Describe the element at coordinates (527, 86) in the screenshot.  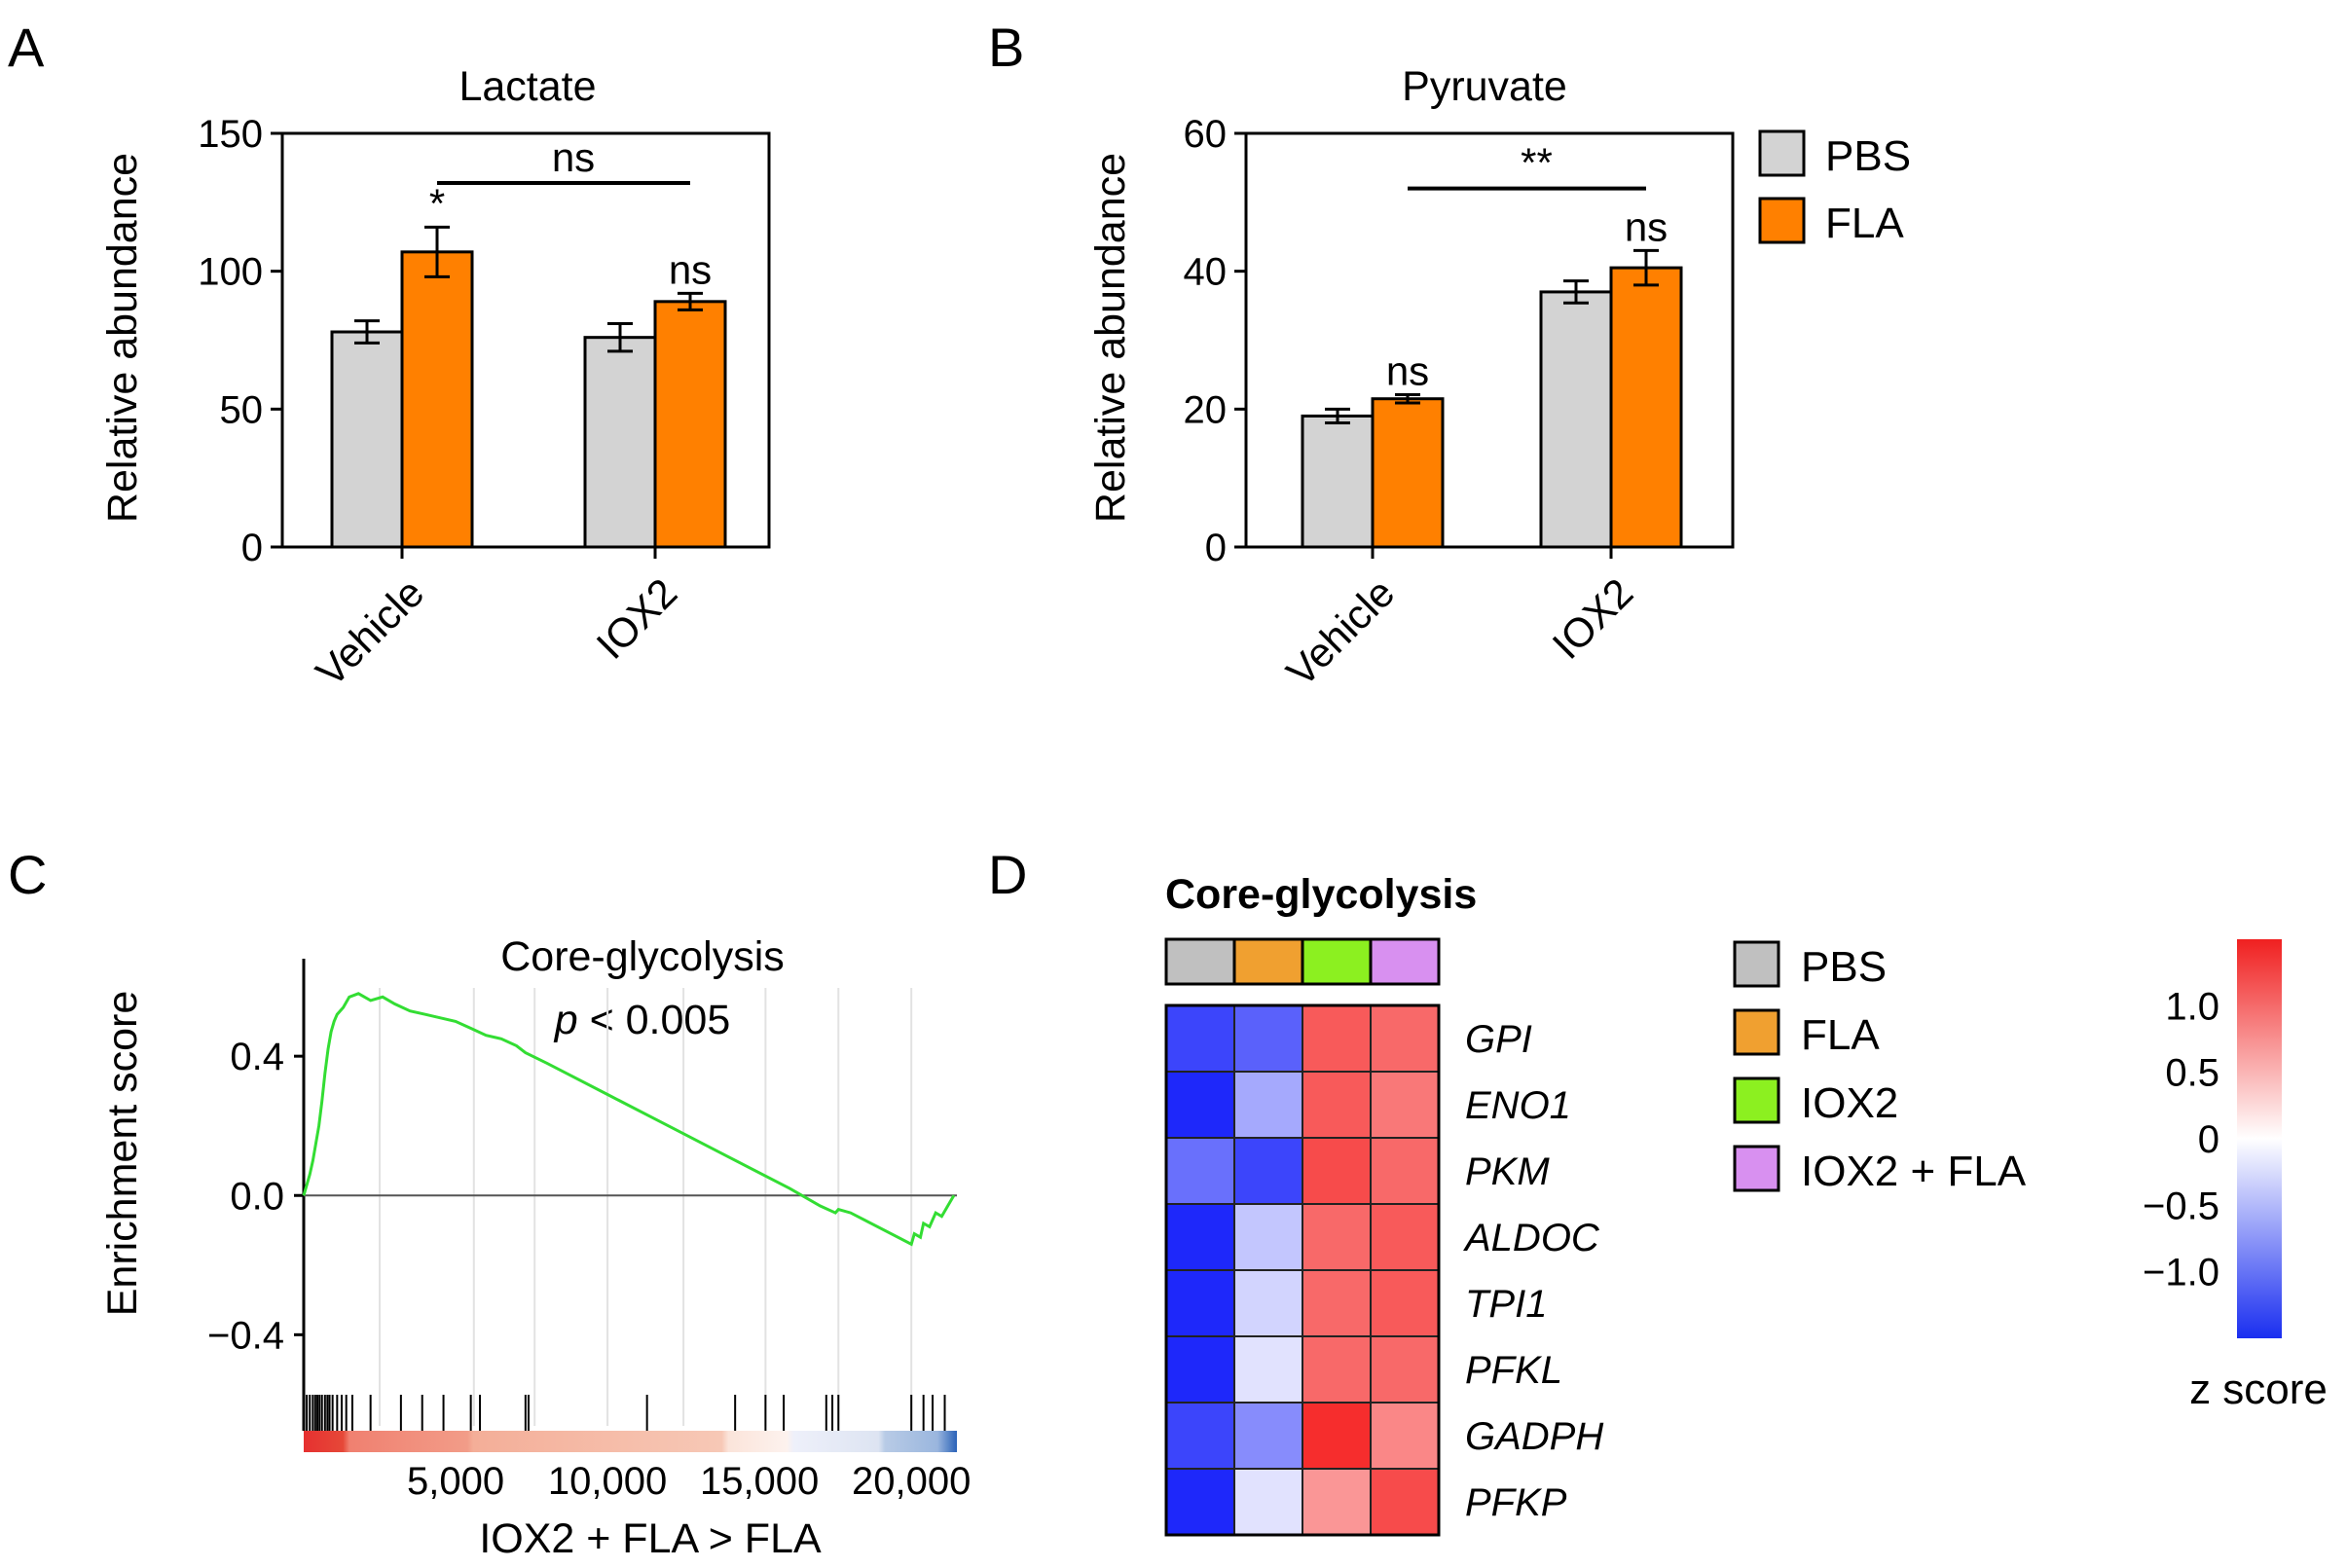
I see `chart-title-lactate: Lactate` at that location.